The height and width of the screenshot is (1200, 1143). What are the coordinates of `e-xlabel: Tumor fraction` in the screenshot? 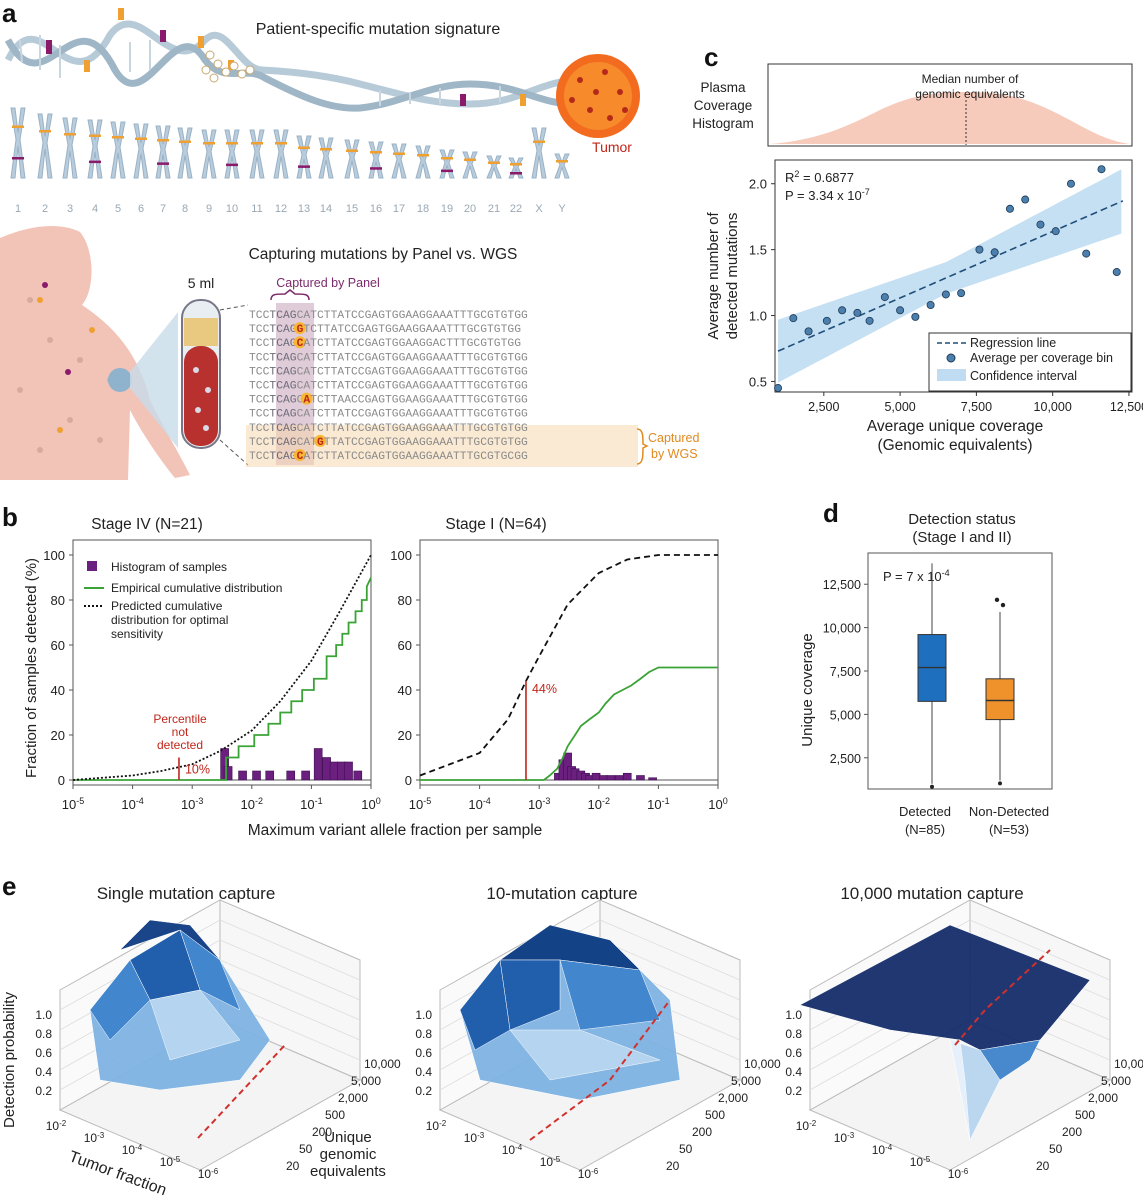 It's located at (117, 1173).